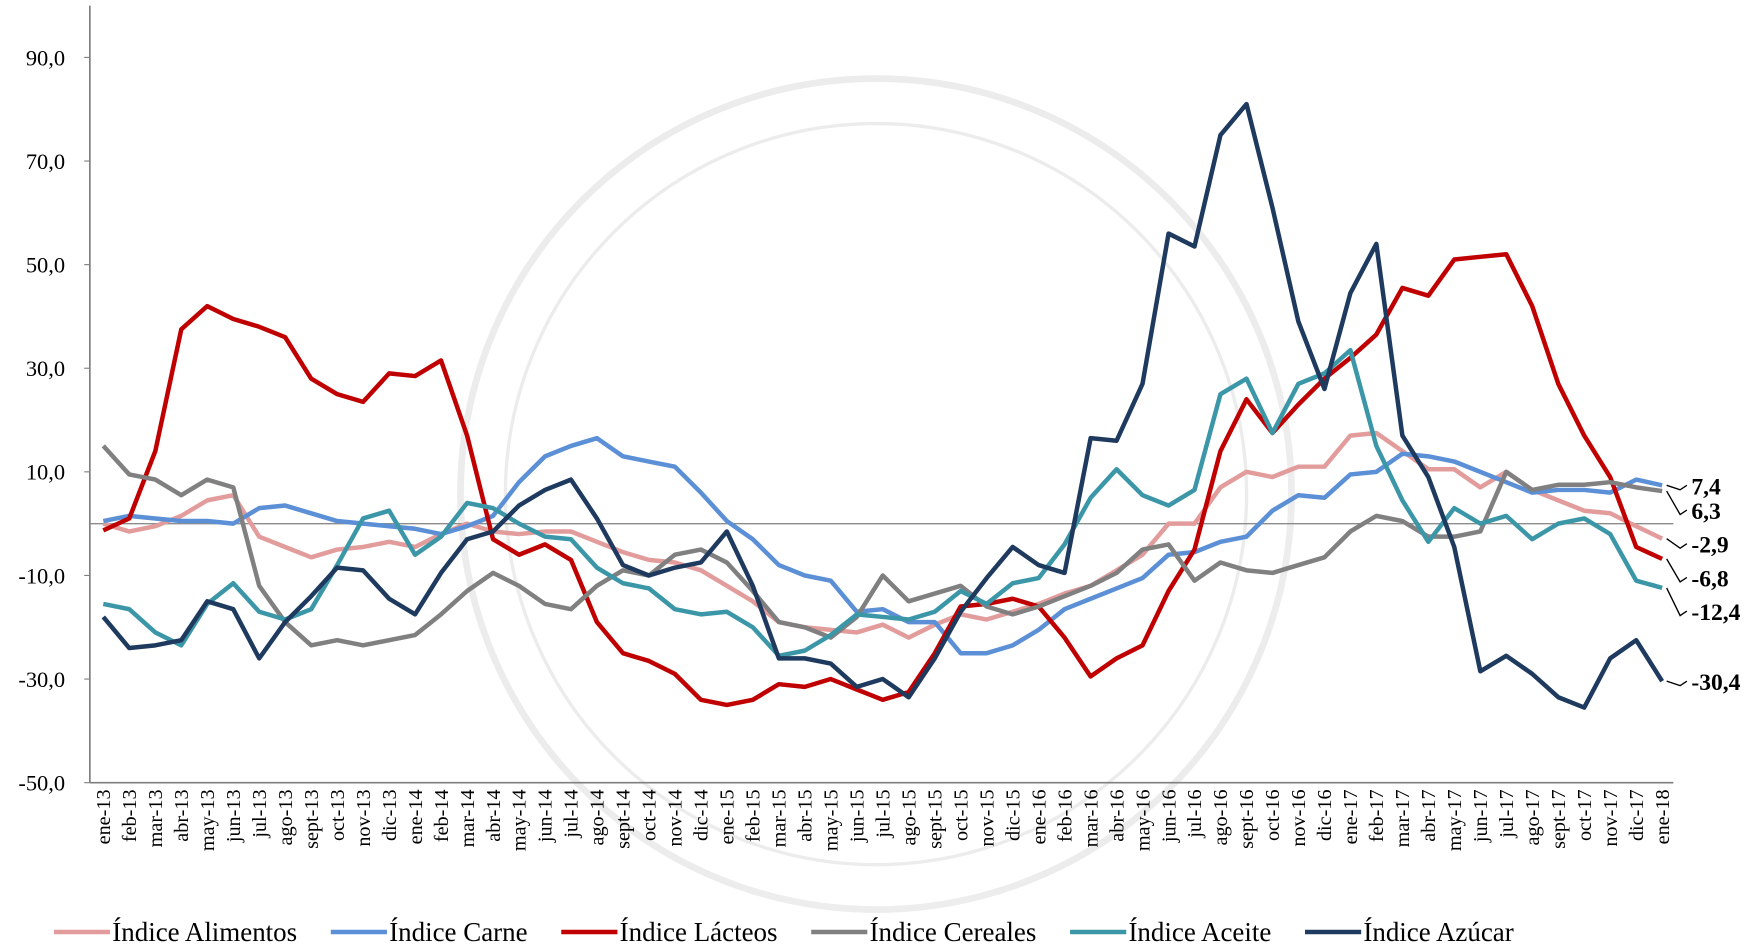 The height and width of the screenshot is (950, 1752). What do you see at coordinates (1429, 815) in the screenshot?
I see `x-tick-label: abr-17` at bounding box center [1429, 815].